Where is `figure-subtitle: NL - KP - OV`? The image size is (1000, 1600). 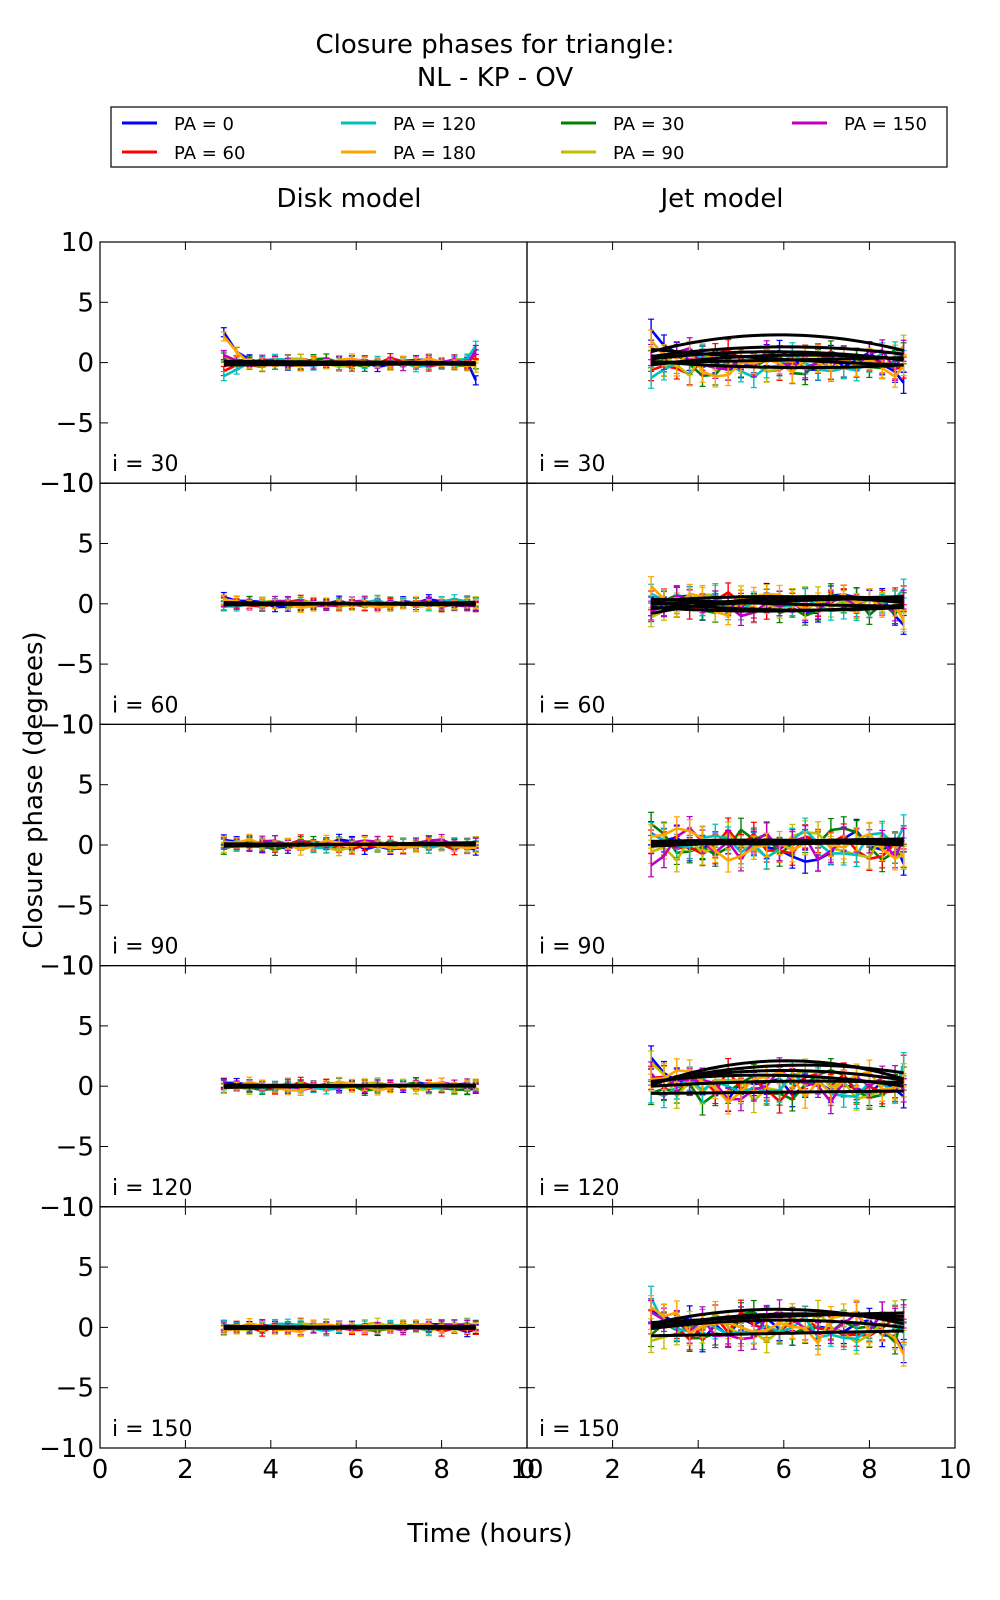 figure-subtitle: NL - KP - OV is located at coordinates (495, 78).